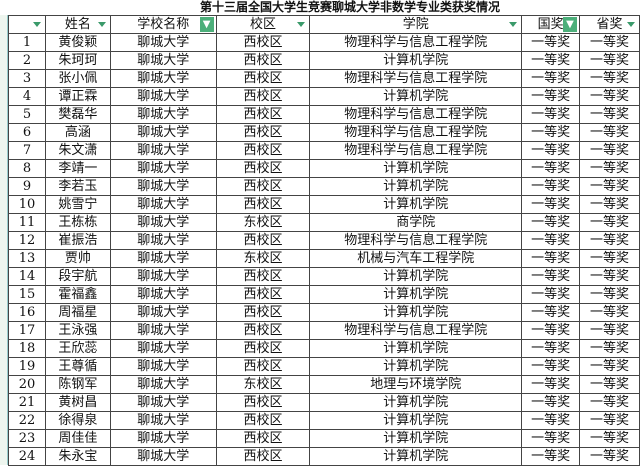 This screenshot has width=640, height=466. What do you see at coordinates (27, 96) in the screenshot?
I see `cell-index: 4` at bounding box center [27, 96].